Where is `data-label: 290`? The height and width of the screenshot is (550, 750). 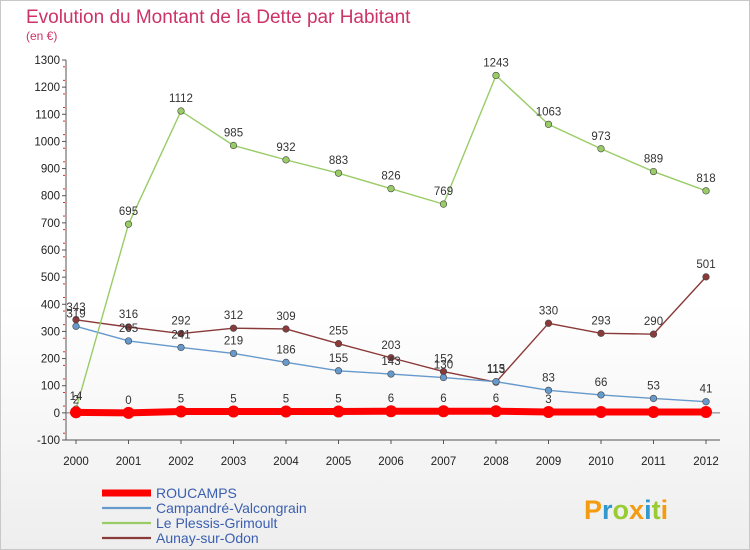
data-label: 290 is located at coordinates (653, 322).